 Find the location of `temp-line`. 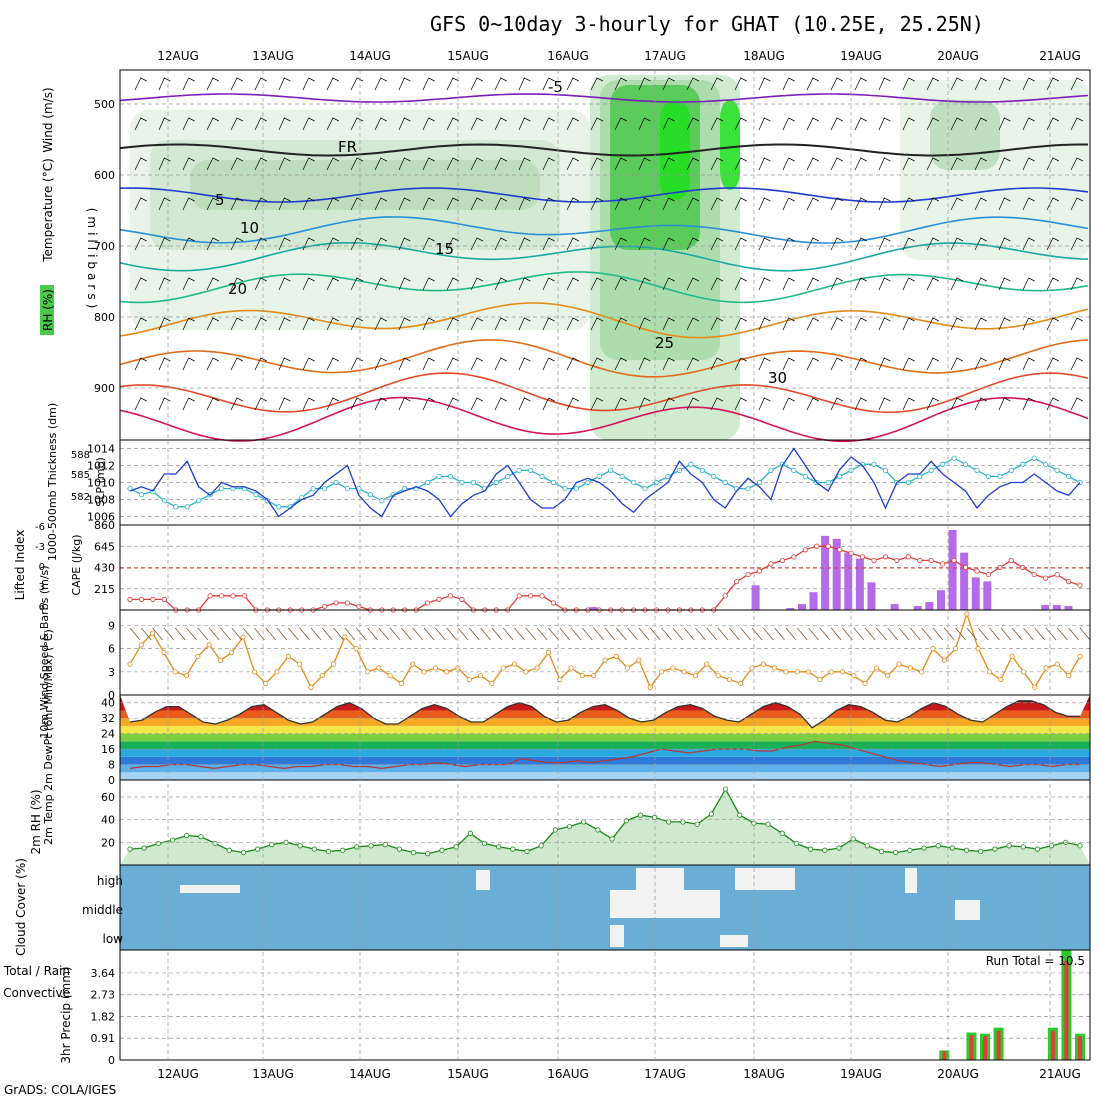

temp-line is located at coordinates (604, 714).